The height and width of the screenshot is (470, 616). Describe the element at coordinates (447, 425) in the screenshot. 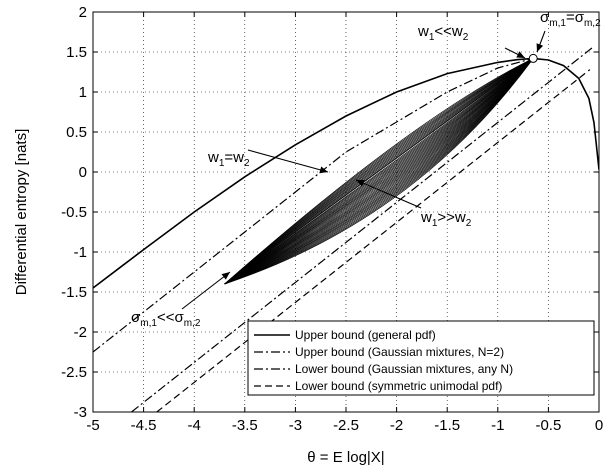

I see `x-tick-label: -1.5` at that location.